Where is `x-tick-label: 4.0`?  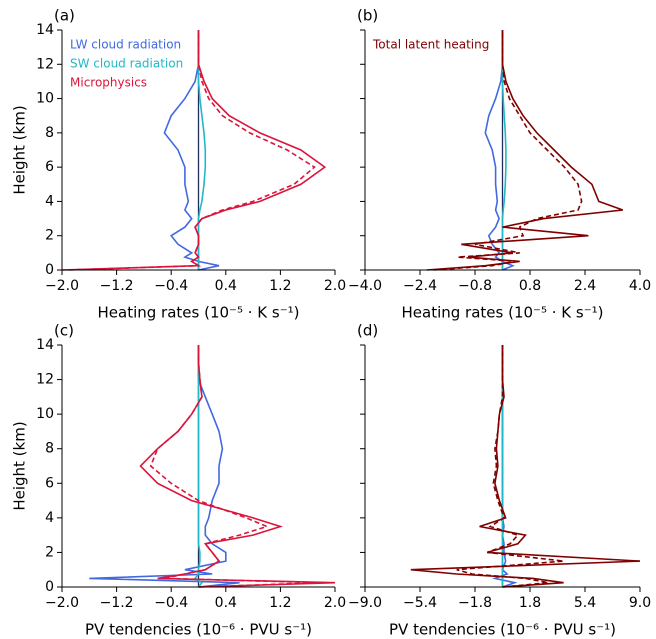 x-tick-label: 4.0 is located at coordinates (640, 286).